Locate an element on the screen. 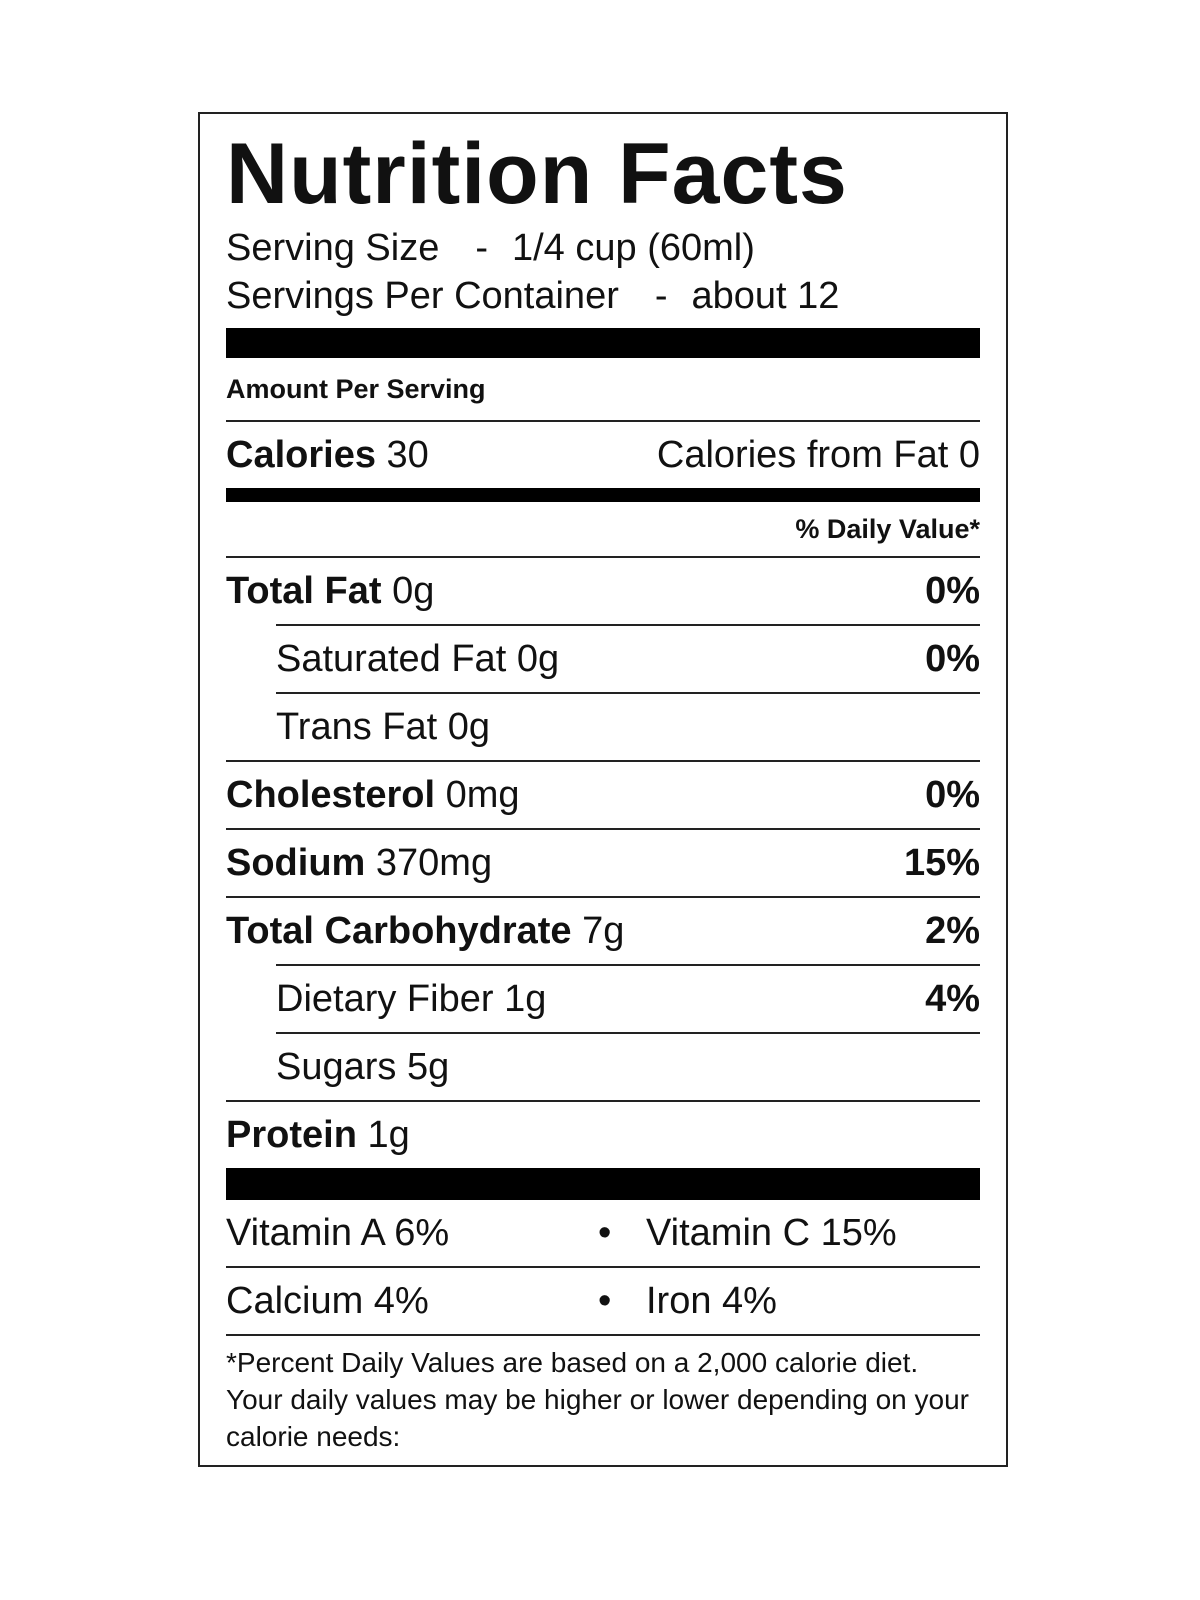  nutrient: Protein 1g is located at coordinates (318, 1135).